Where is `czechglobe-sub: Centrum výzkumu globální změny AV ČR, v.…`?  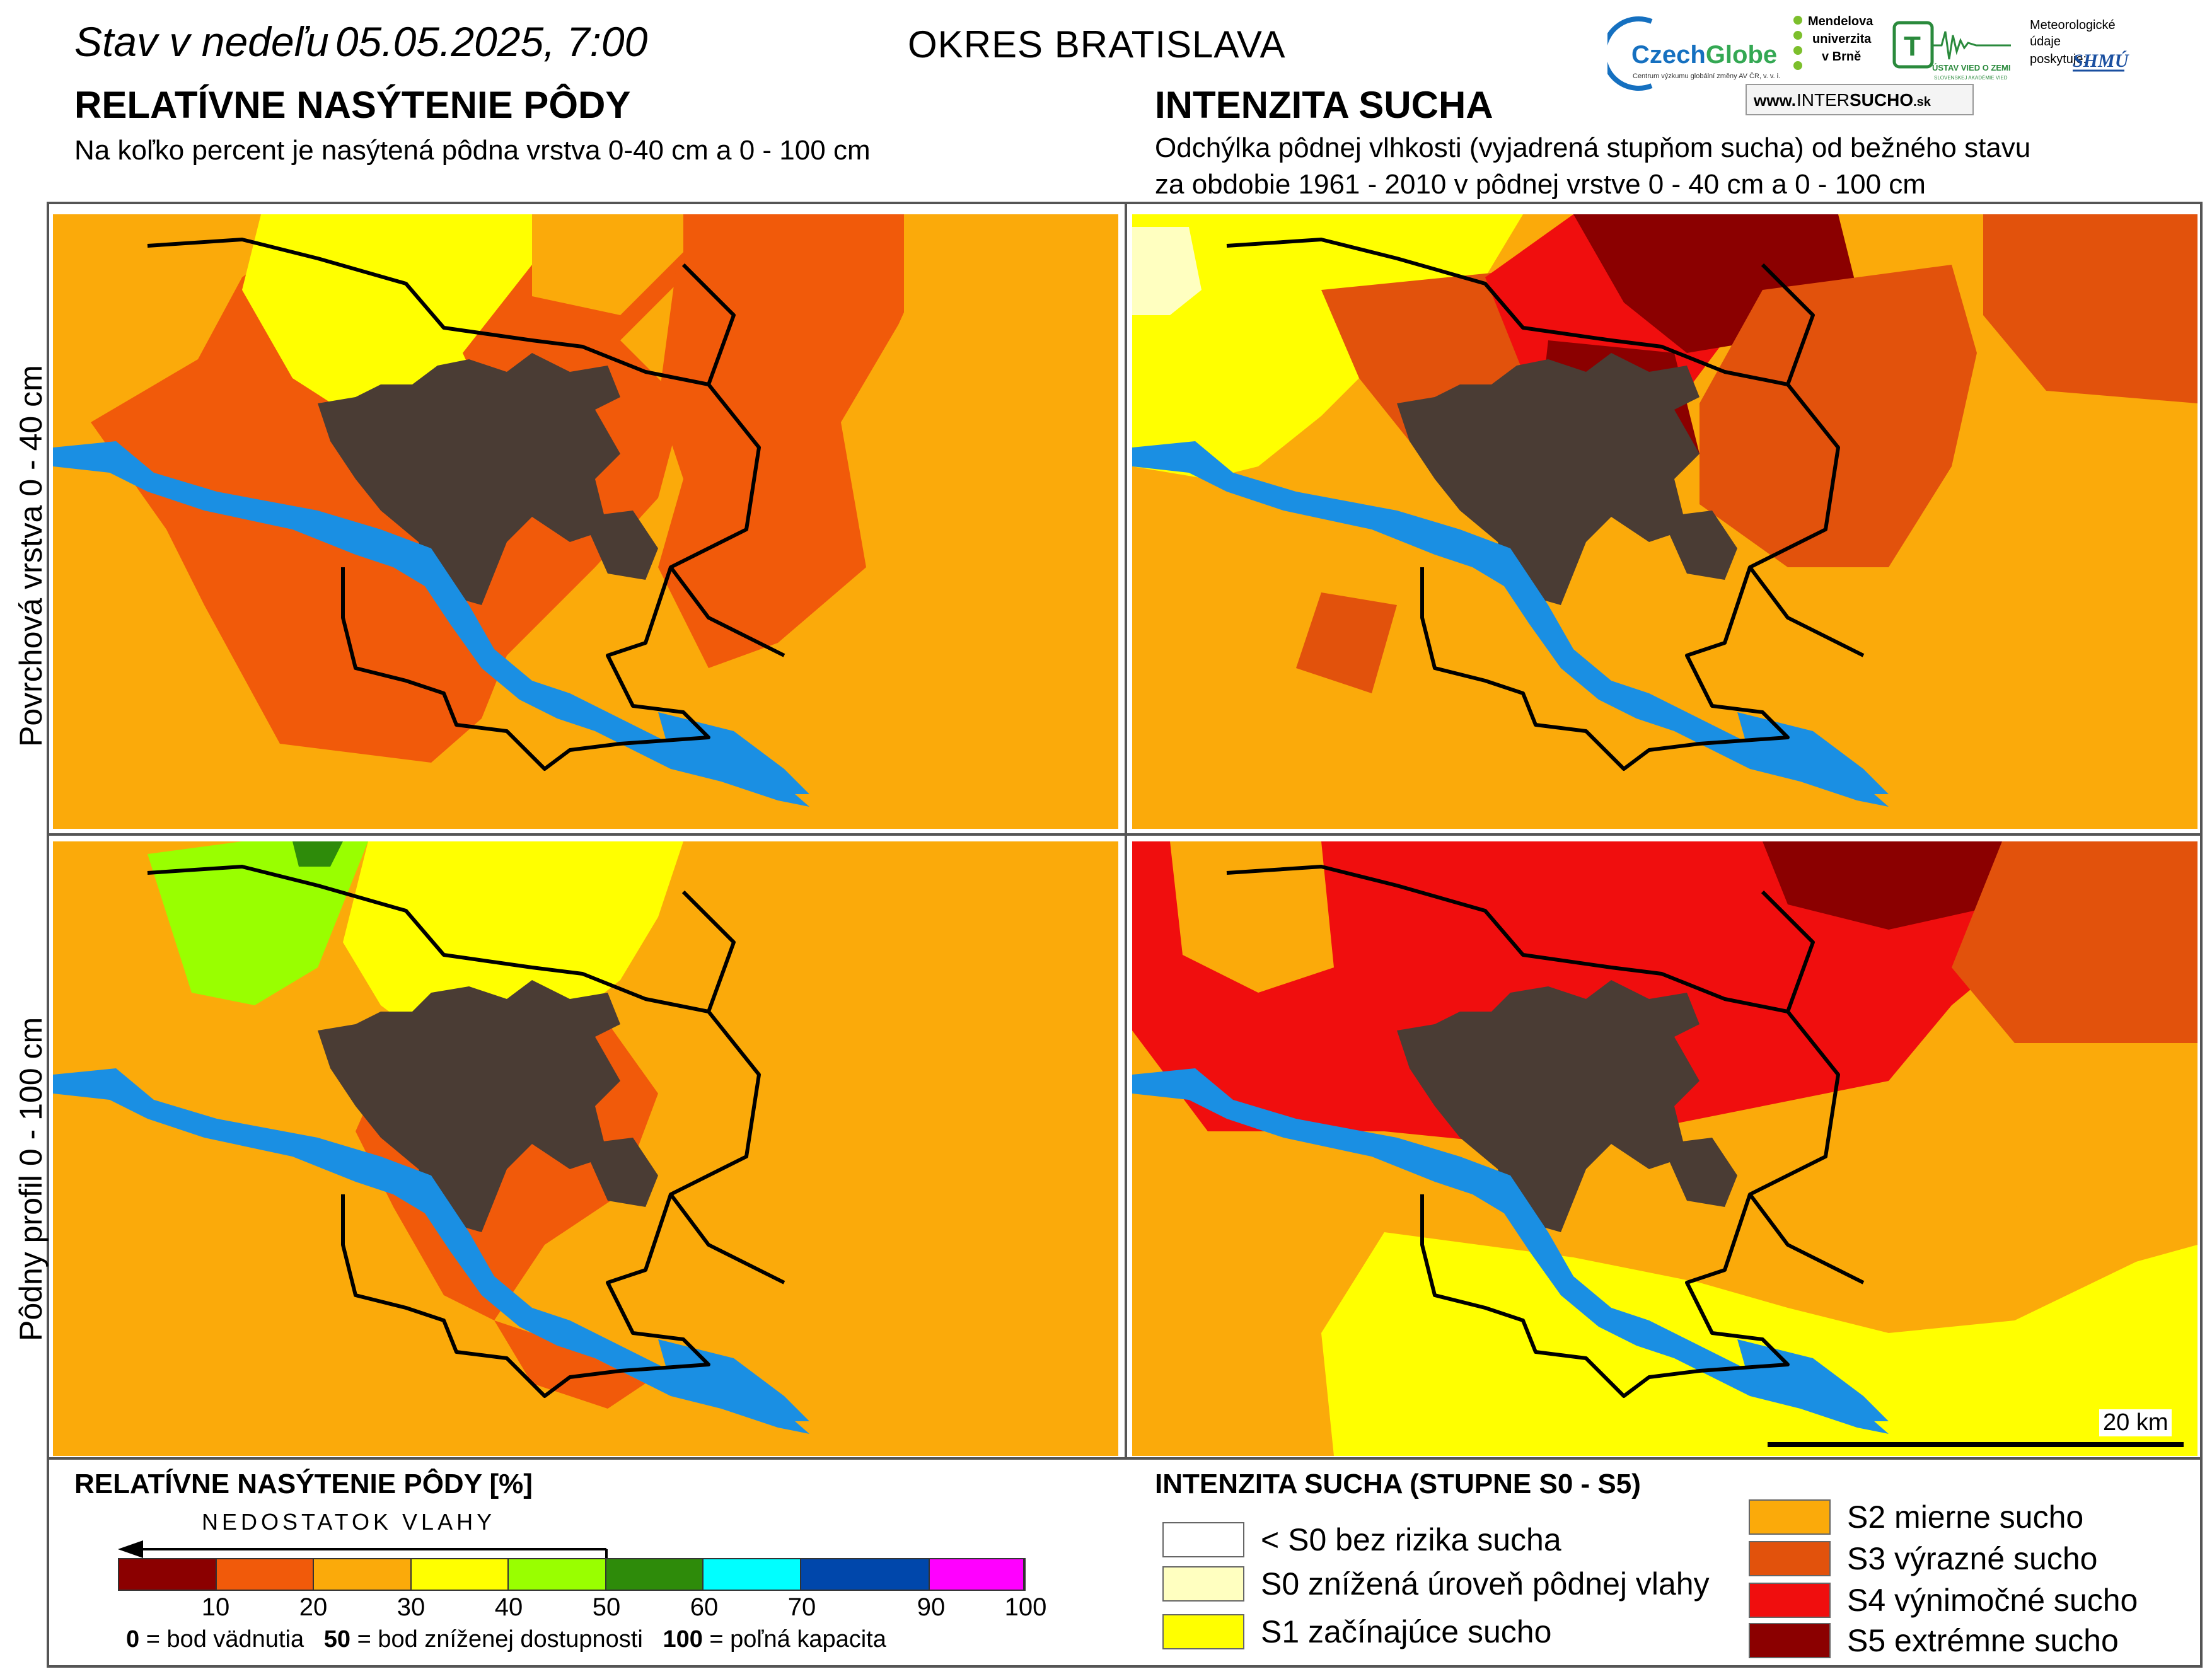
czechglobe-sub: Centrum výzkumu globální změny AV ČR, v.… is located at coordinates (1706, 76).